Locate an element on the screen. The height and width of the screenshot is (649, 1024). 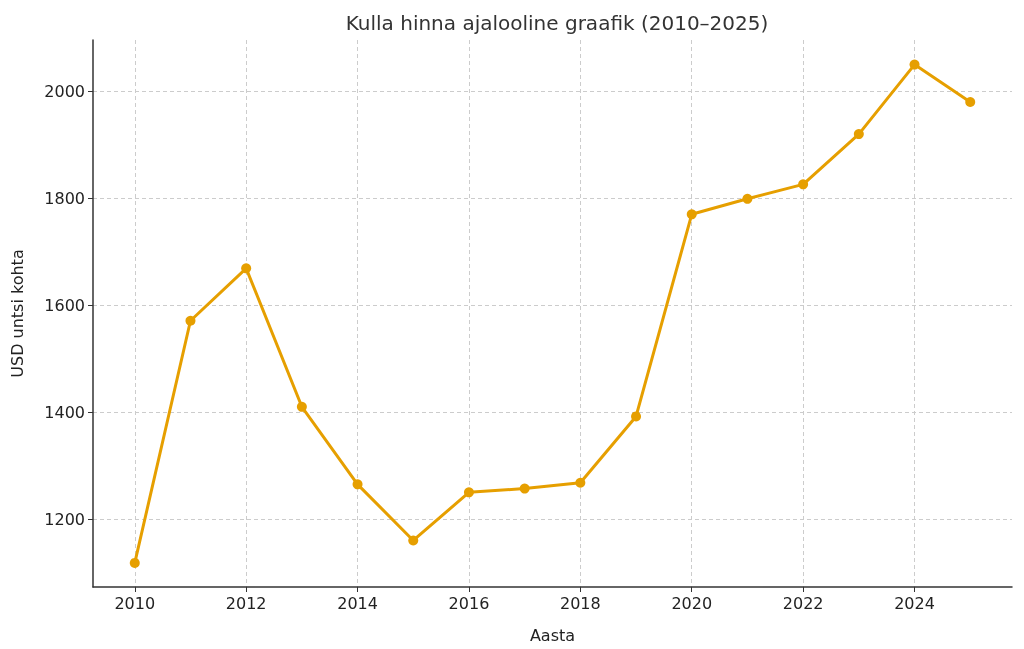
x-tick-label: 2018 is located at coordinates (580, 603).